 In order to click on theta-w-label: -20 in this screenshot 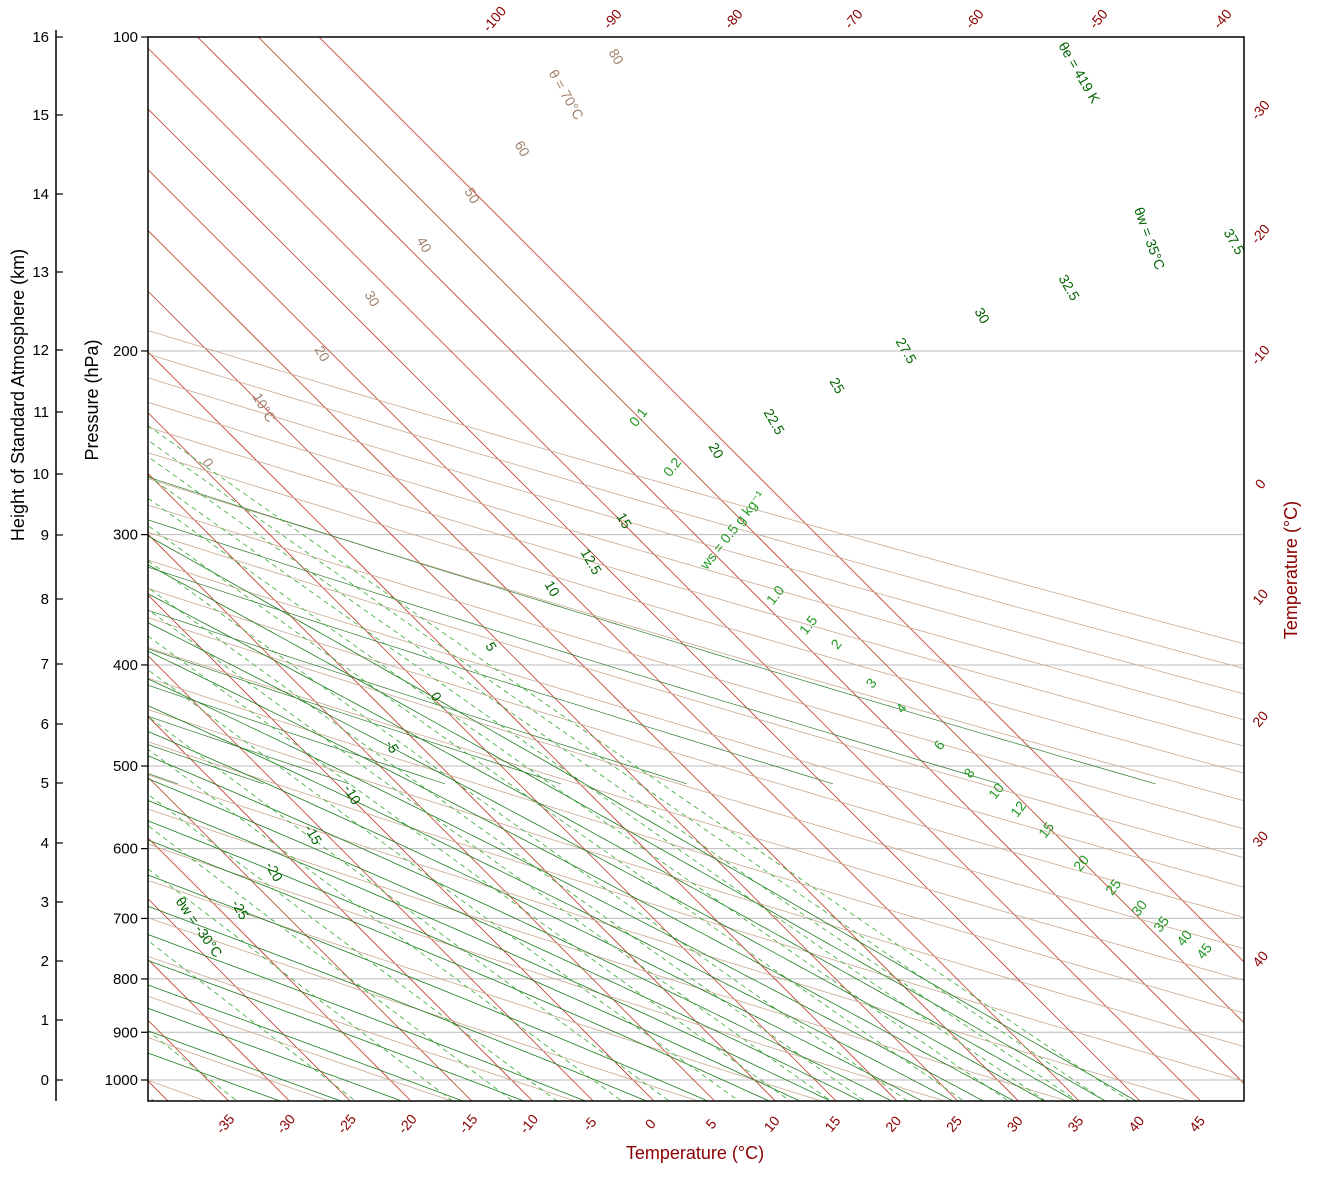, I will do `click(274, 872)`.